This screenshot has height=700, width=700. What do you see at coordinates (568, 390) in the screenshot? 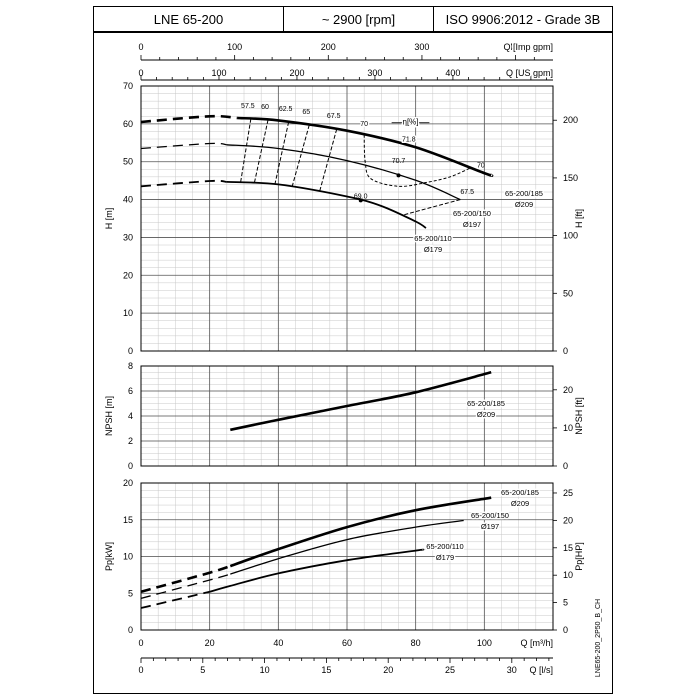
I see `right-tick-label: 20` at bounding box center [568, 390].